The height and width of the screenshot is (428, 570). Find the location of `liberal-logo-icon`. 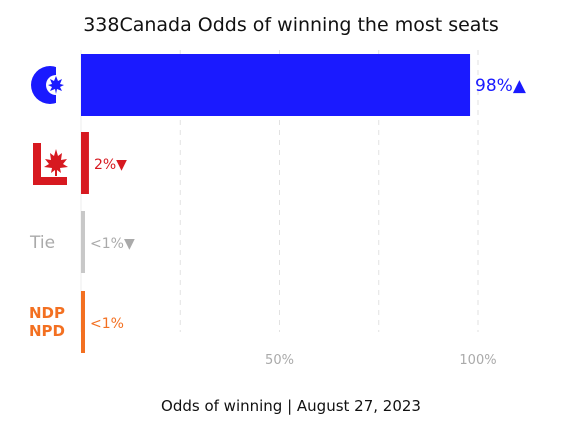

liberal-logo-icon is located at coordinates (50, 164).